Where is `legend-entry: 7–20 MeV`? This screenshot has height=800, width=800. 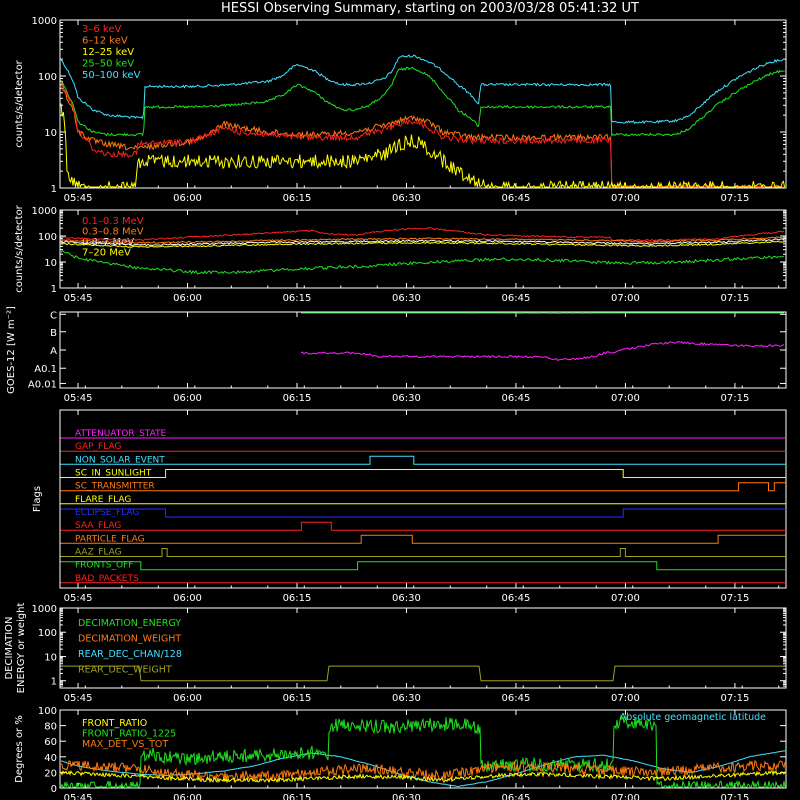
legend-entry: 7–20 MeV is located at coordinates (106, 253).